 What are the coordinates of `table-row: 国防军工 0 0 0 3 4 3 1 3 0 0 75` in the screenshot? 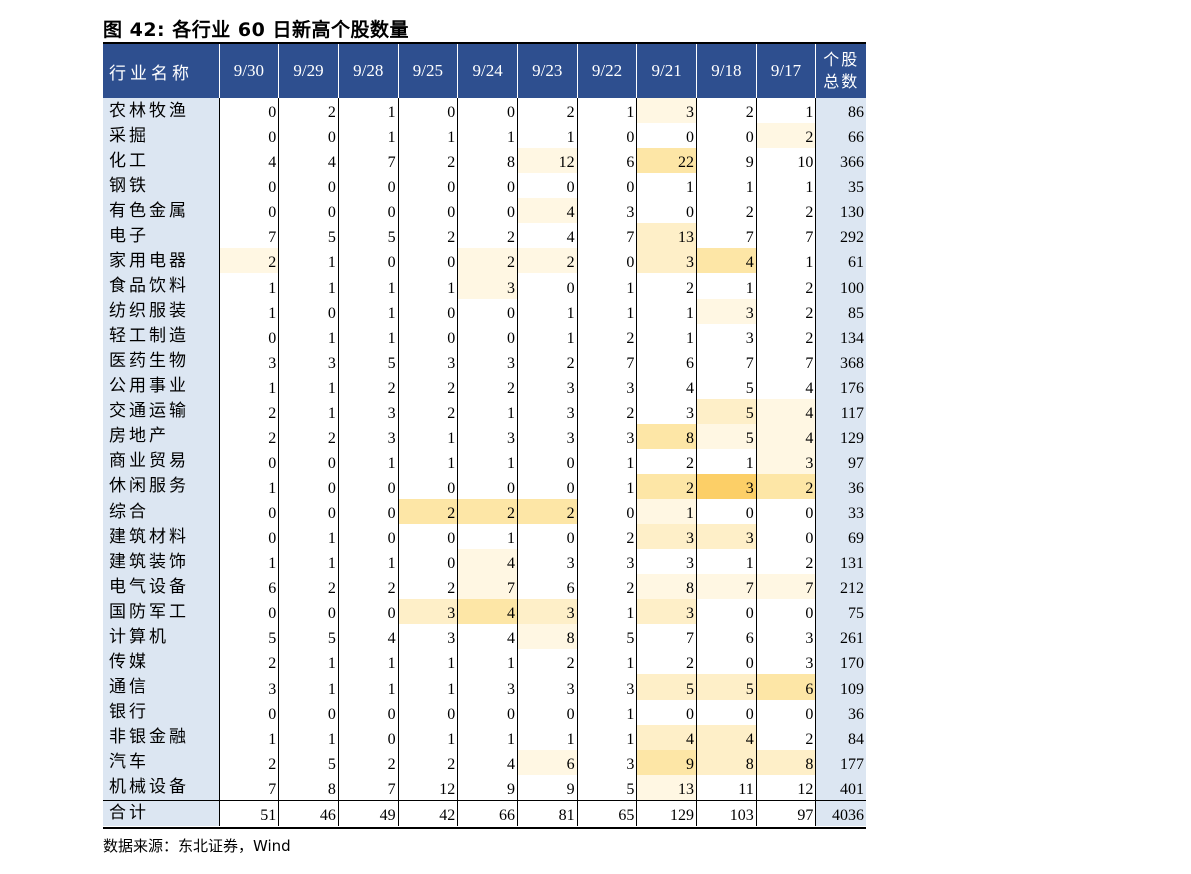 It's located at (484, 612).